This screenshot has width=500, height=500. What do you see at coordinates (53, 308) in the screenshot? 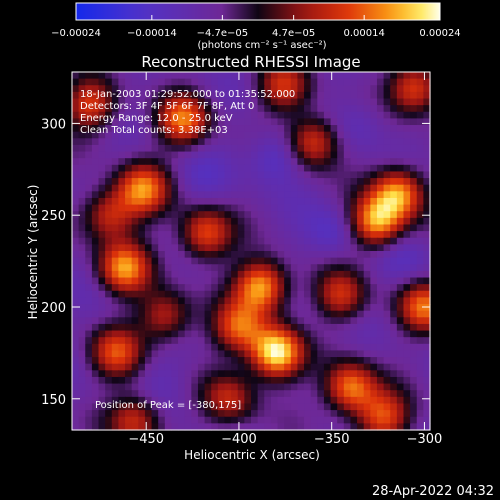
I see `y-tick-label: 200` at bounding box center [53, 308].